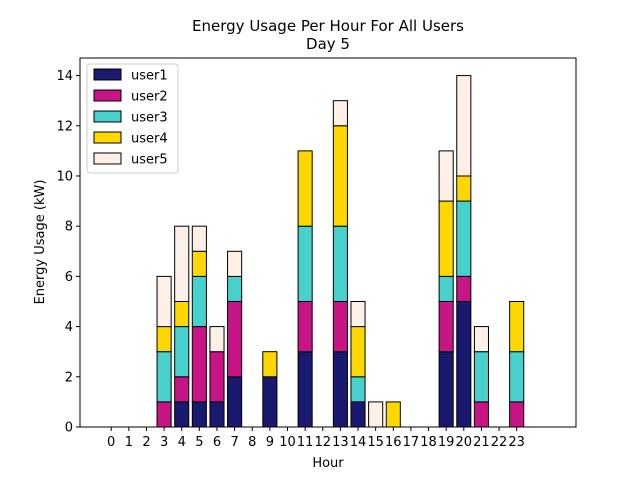  I want to click on legend-swatch-user5, so click(107, 158).